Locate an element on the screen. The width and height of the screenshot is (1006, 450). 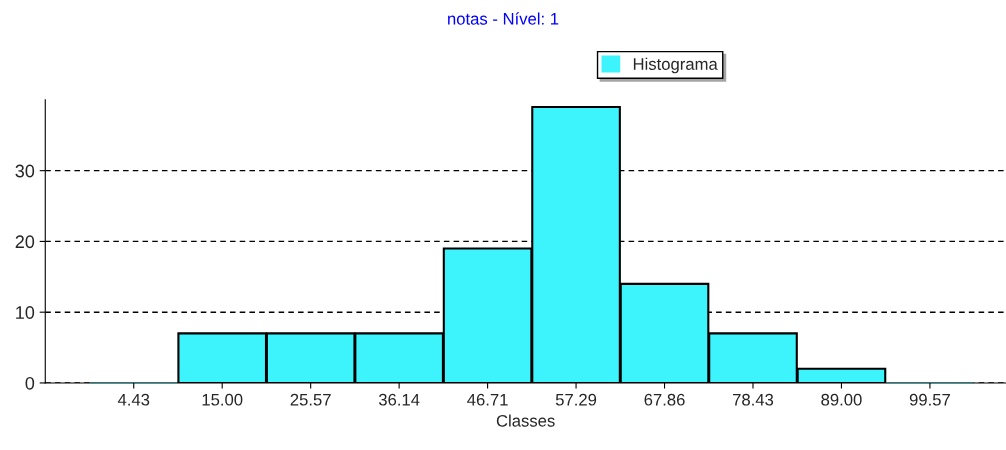
x-tick-label: 4.43 is located at coordinates (133, 399).